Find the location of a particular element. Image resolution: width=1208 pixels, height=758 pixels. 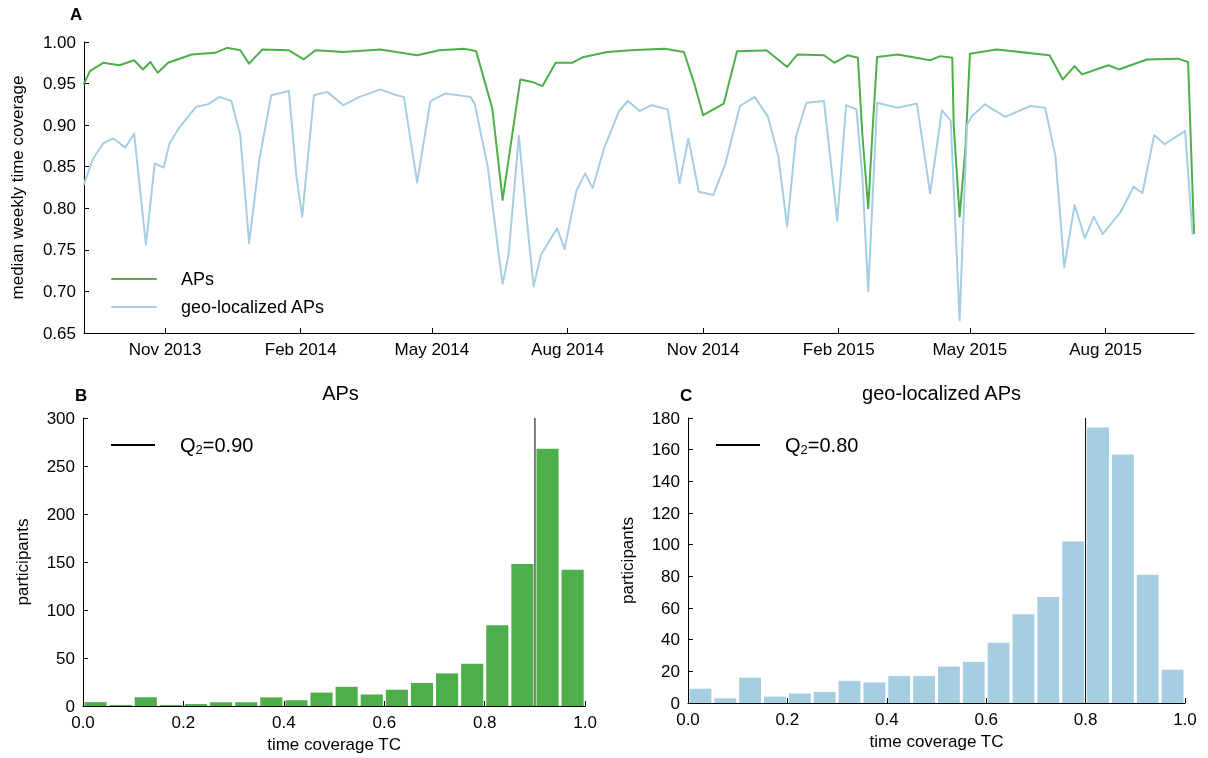

y-tick-label: 200 is located at coordinates (60, 514).